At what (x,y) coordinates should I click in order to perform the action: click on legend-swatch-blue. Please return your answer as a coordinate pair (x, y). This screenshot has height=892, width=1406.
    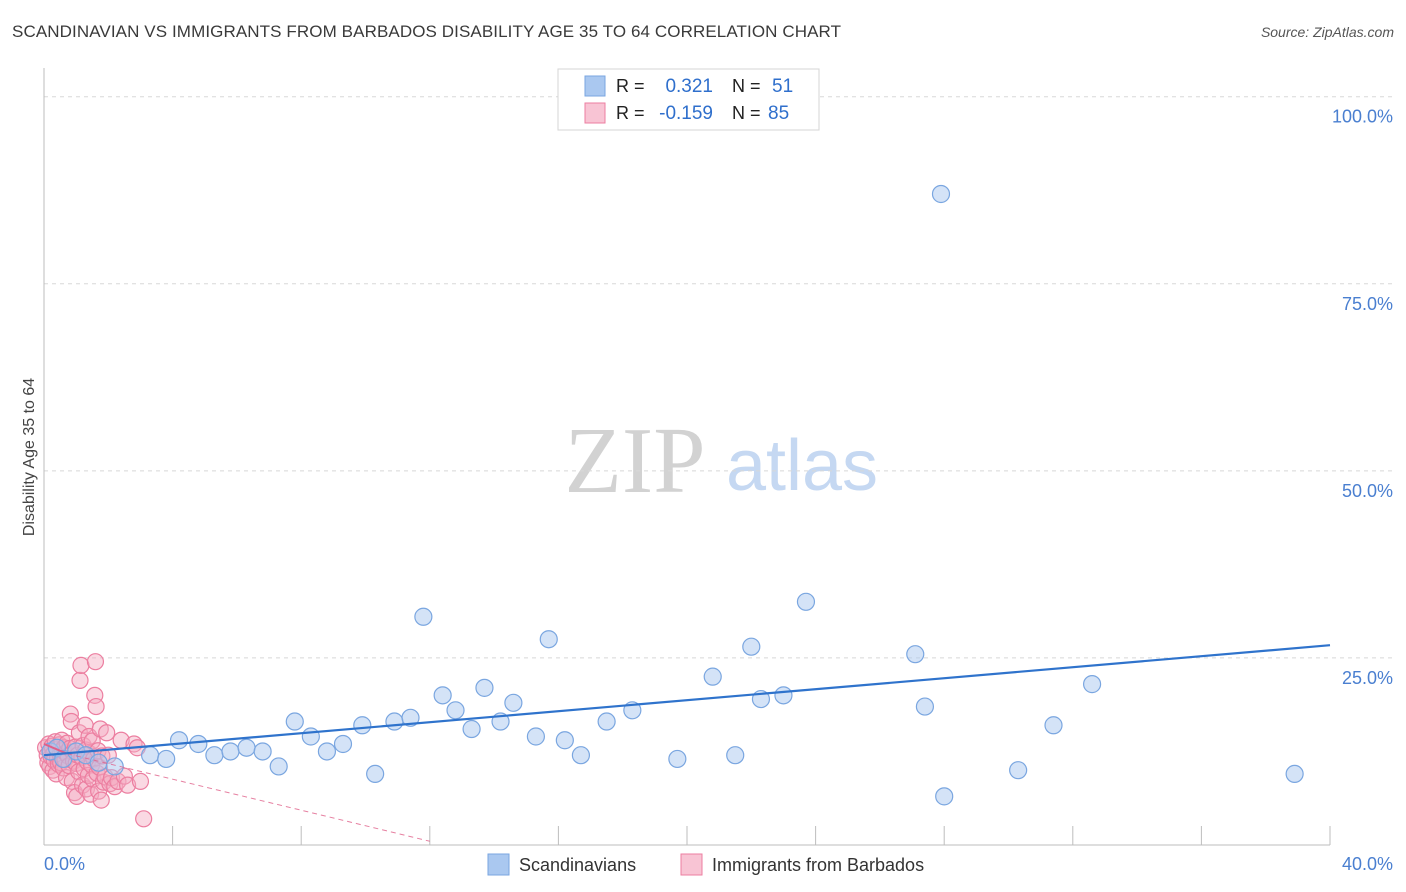
    Looking at the image, I should click on (595, 86).